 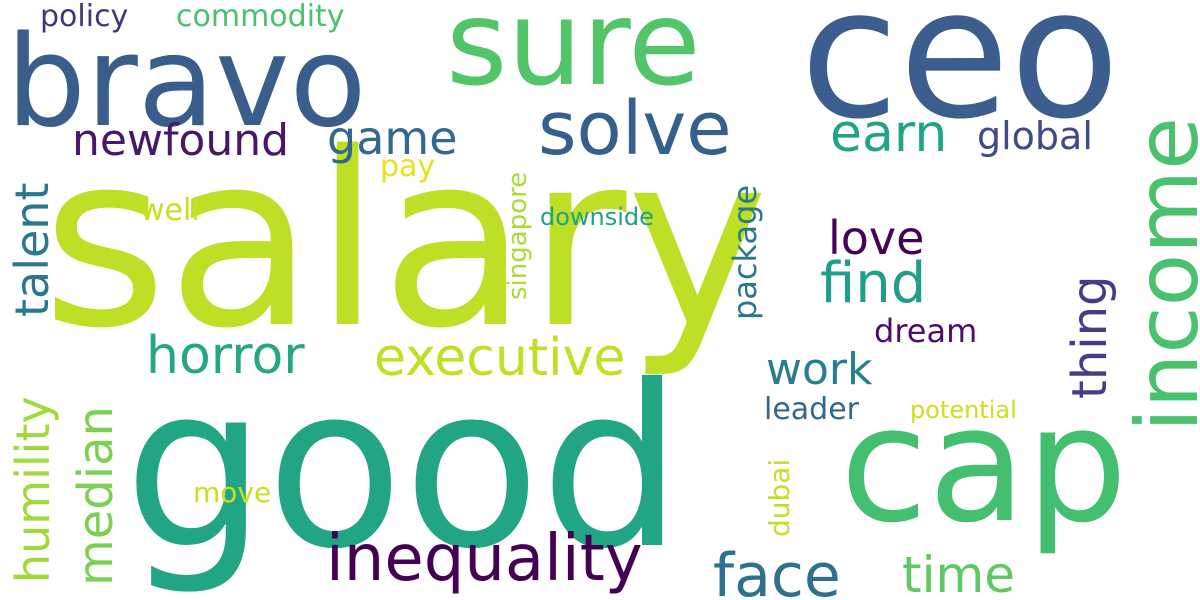 What do you see at coordinates (408, 166) in the screenshot?
I see `word-pay: pay` at bounding box center [408, 166].